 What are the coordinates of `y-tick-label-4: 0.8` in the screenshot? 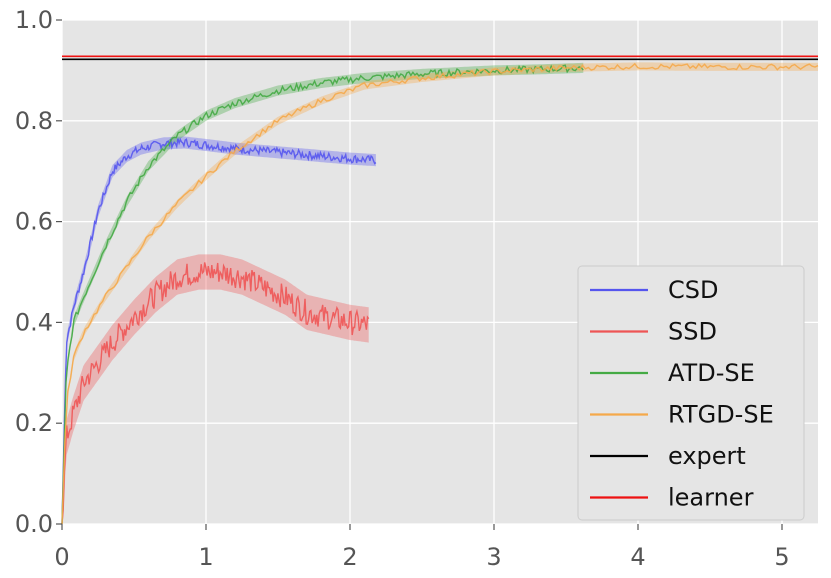 It's located at (34, 121).